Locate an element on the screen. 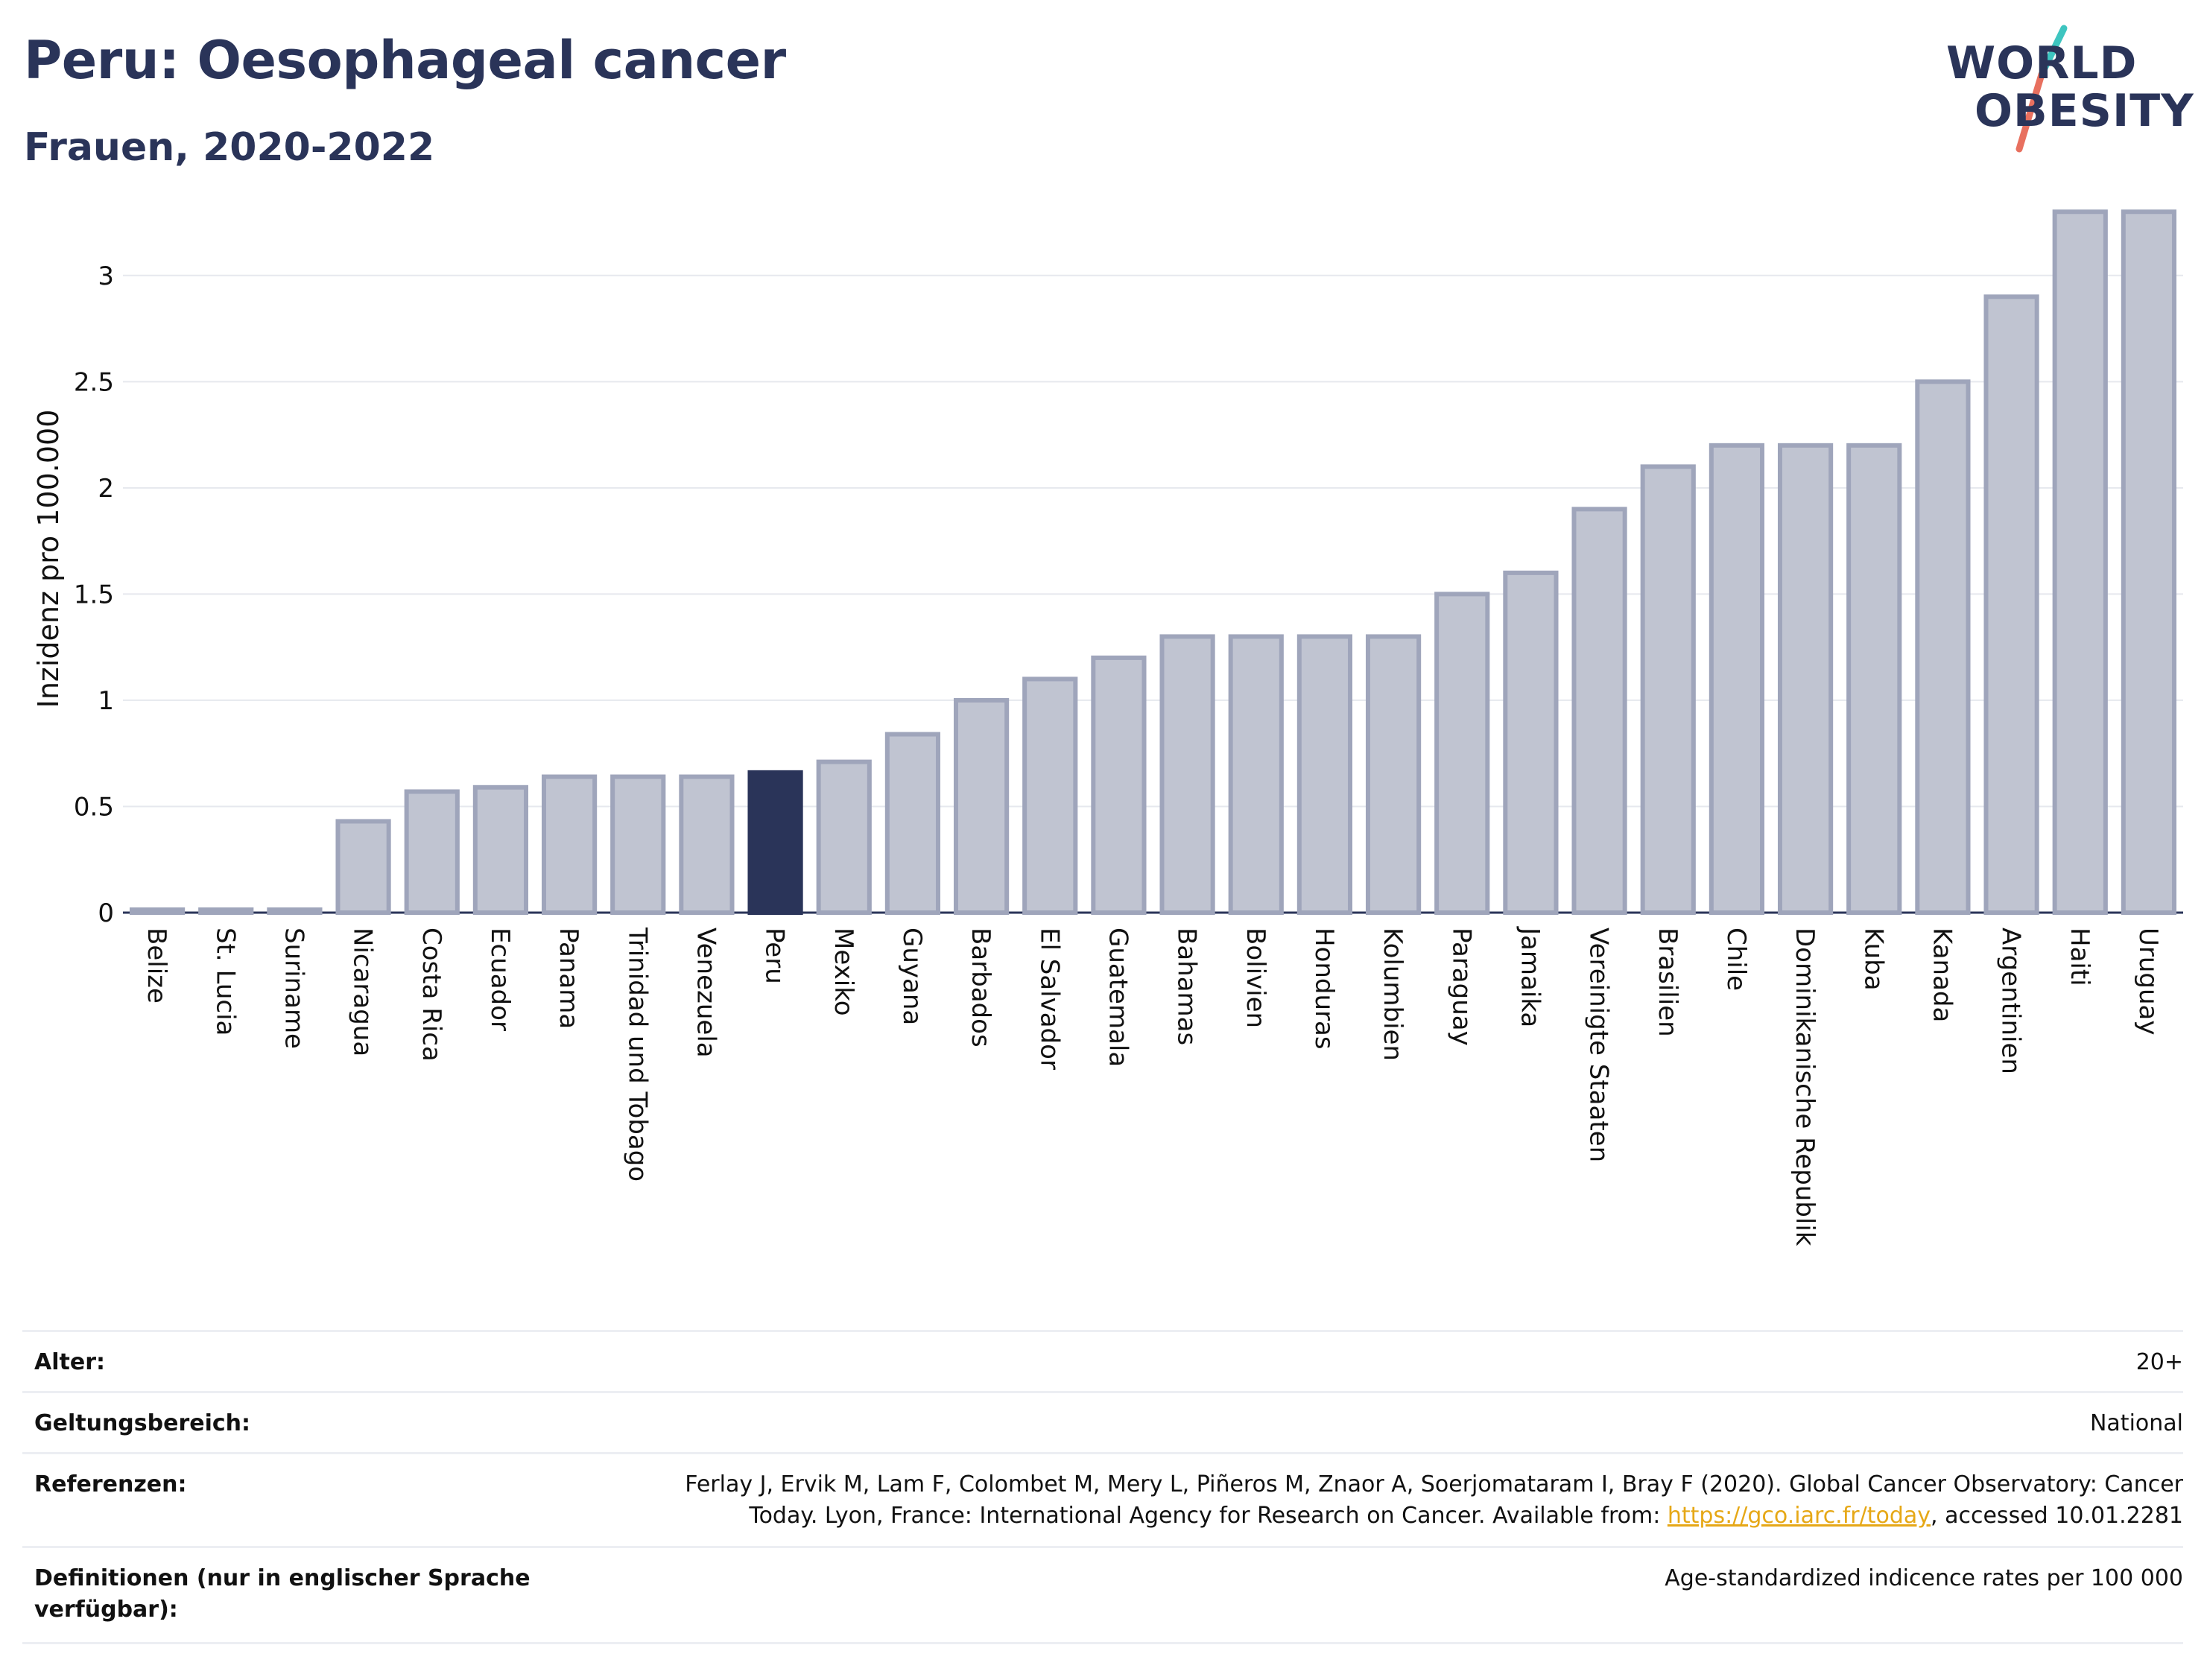 The height and width of the screenshot is (1680, 2204). meta-age-value: 20+ is located at coordinates (2159, 1362).